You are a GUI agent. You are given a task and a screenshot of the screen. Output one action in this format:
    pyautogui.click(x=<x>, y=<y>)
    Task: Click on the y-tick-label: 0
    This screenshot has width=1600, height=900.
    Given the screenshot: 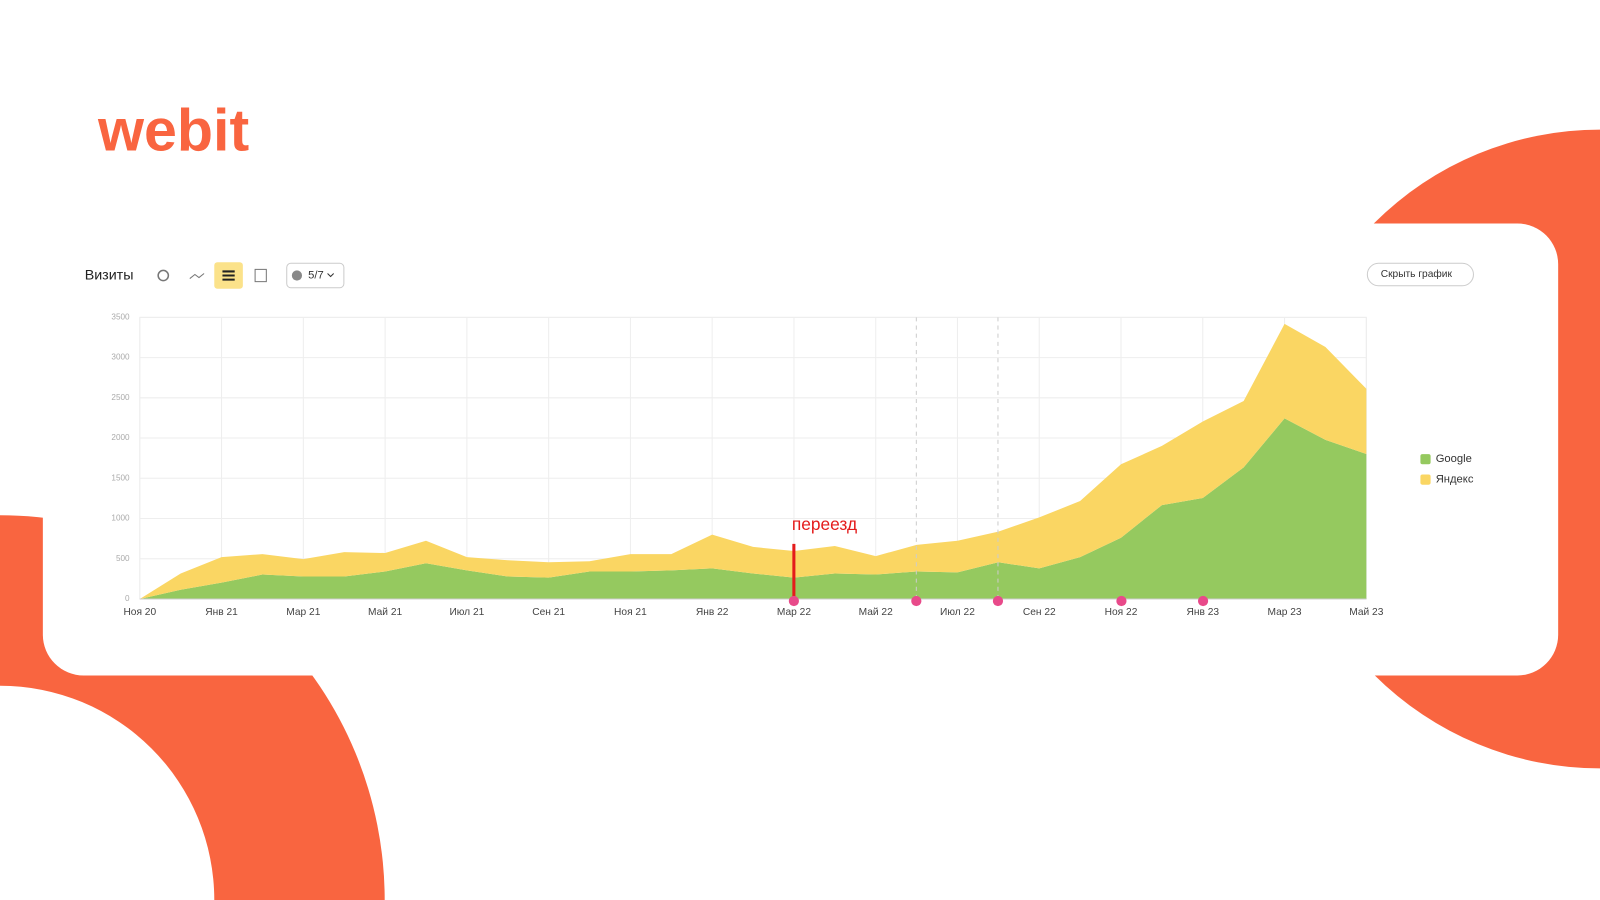 What is the action you would take?
    pyautogui.click(x=127, y=598)
    